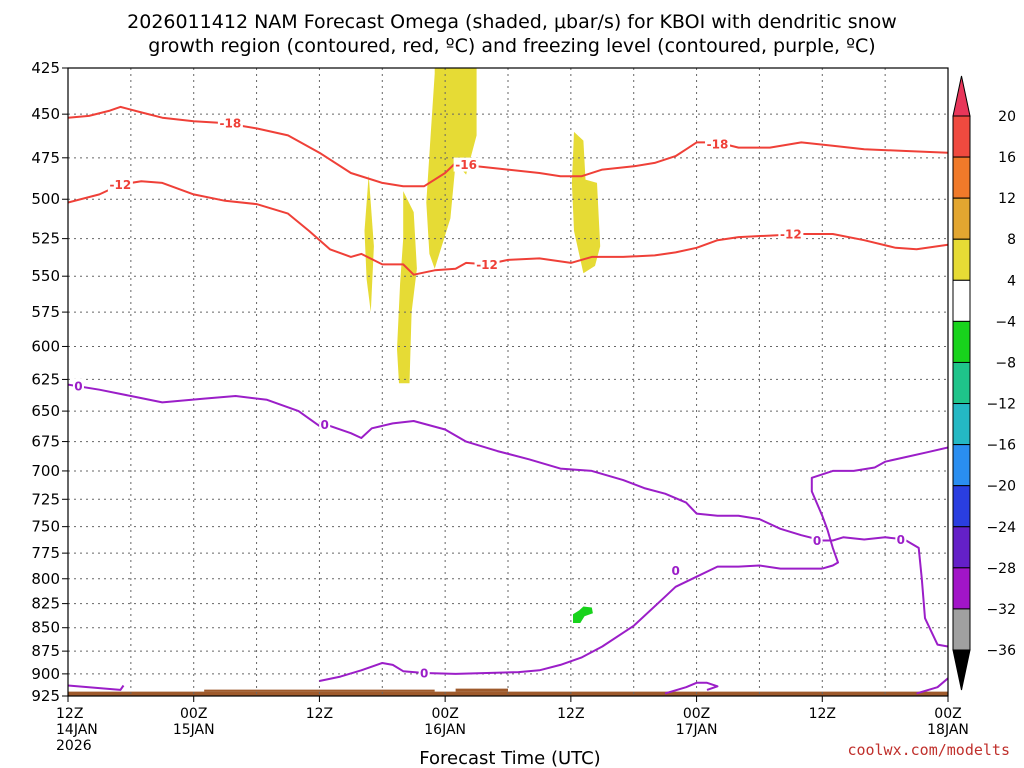 This screenshot has width=1024, height=768. I want to click on contour-label-0-0: -18, so click(231, 124).